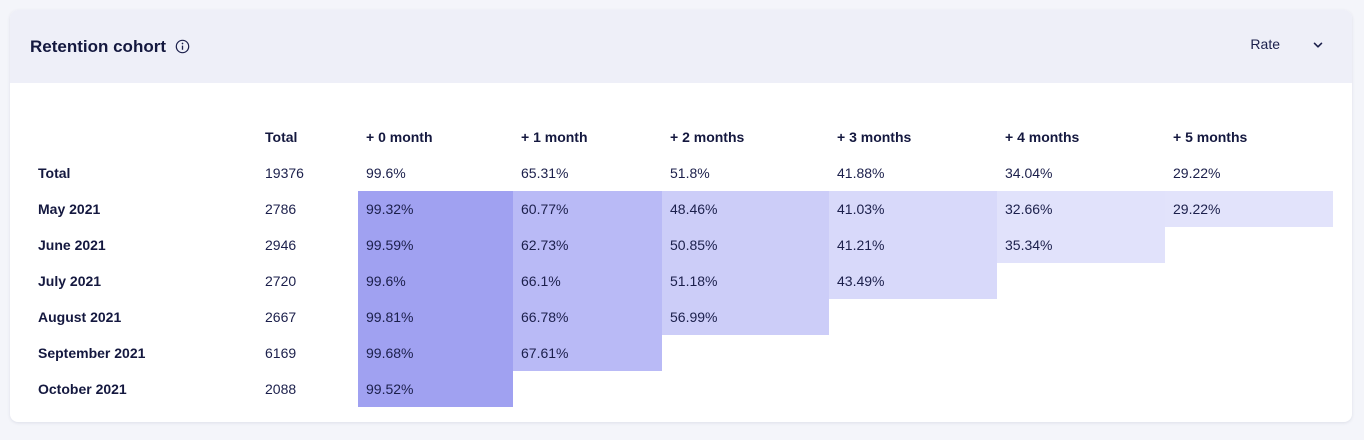 Image resolution: width=1364 pixels, height=440 pixels. What do you see at coordinates (72, 245) in the screenshot?
I see `cohort-row-label: June 2021` at bounding box center [72, 245].